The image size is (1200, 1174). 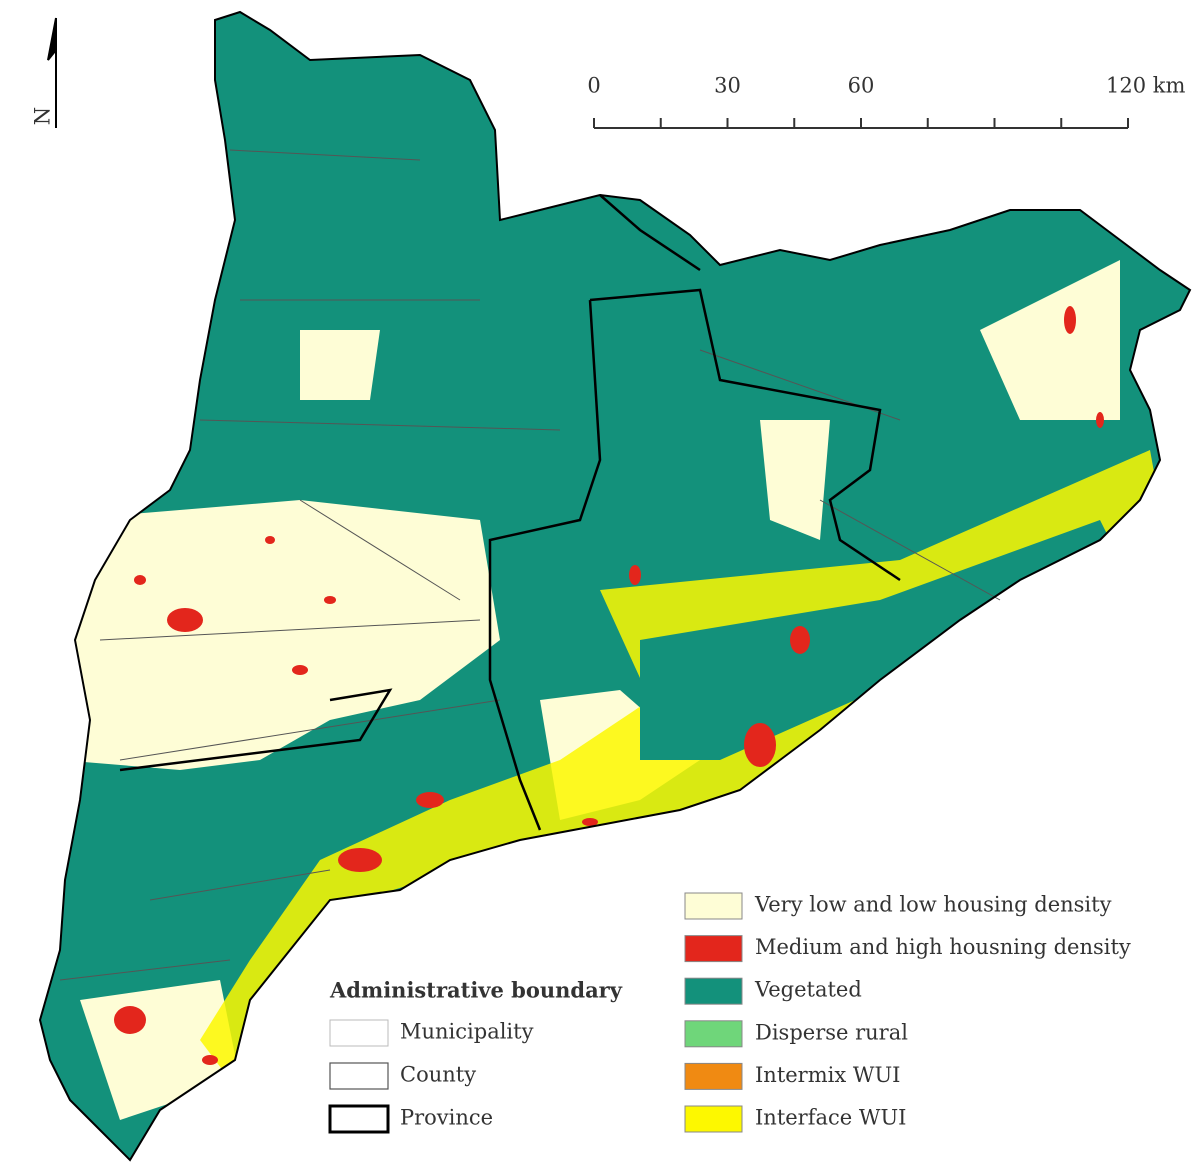 What do you see at coordinates (861, 86) in the screenshot?
I see `scale-label: 60` at bounding box center [861, 86].